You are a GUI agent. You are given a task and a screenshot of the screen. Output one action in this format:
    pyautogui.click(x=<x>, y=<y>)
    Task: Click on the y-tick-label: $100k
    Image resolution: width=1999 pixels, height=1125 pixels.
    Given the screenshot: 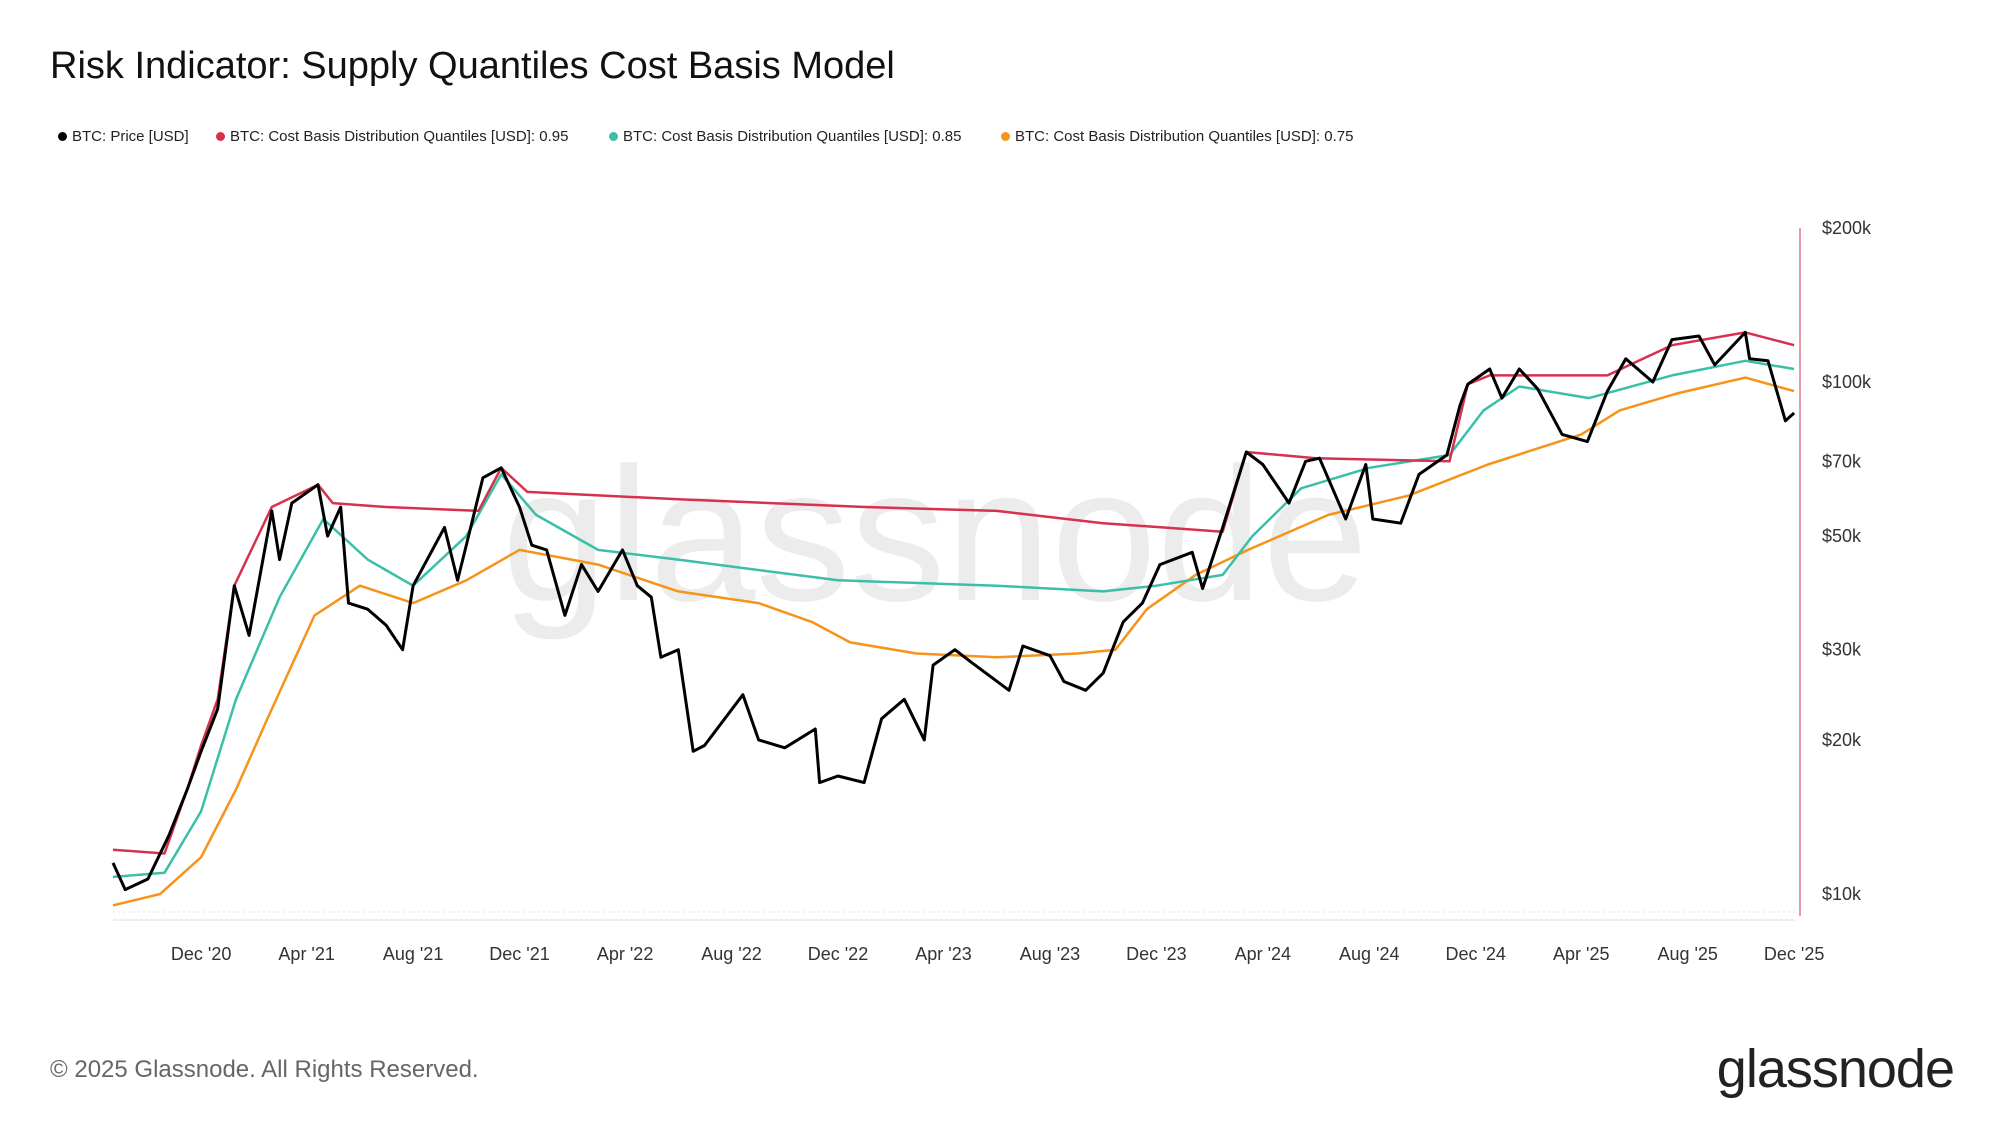 What is the action you would take?
    pyautogui.click(x=1847, y=382)
    